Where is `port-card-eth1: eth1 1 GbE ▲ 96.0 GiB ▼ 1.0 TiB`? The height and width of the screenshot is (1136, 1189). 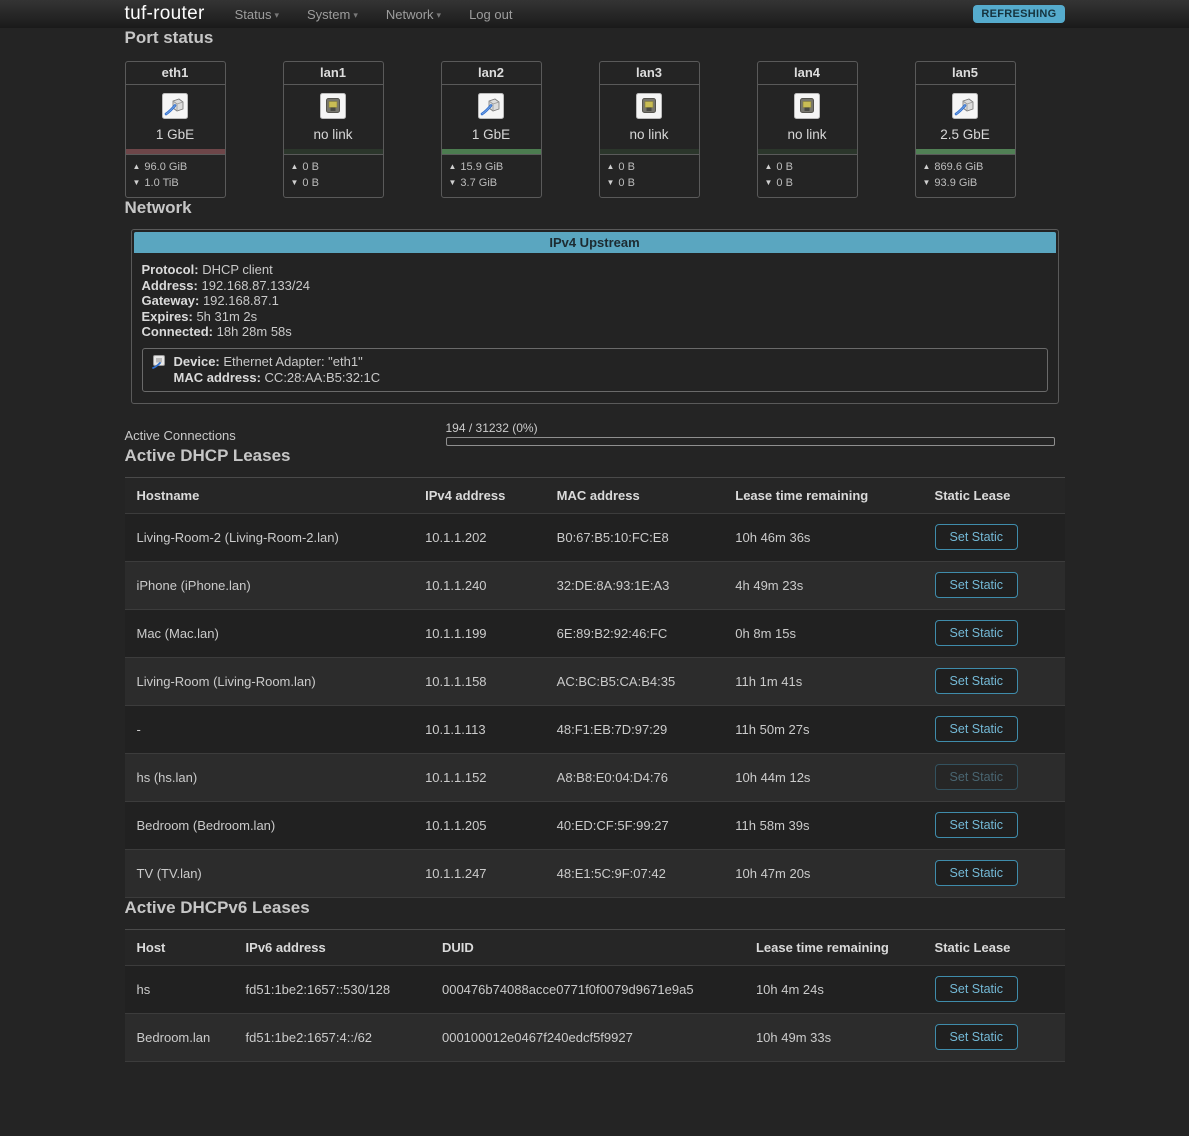 port-card-eth1: eth1 1 GbE ▲ 96.0 GiB ▼ 1.0 TiB is located at coordinates (175, 129).